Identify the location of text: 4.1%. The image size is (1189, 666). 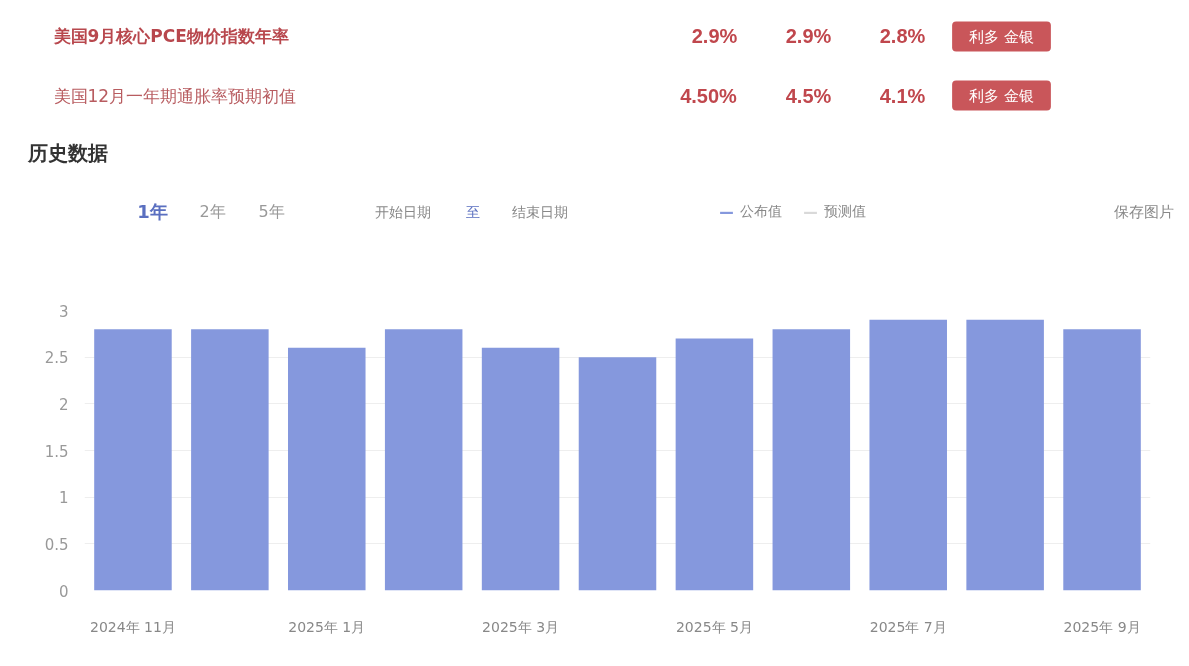
(902, 95).